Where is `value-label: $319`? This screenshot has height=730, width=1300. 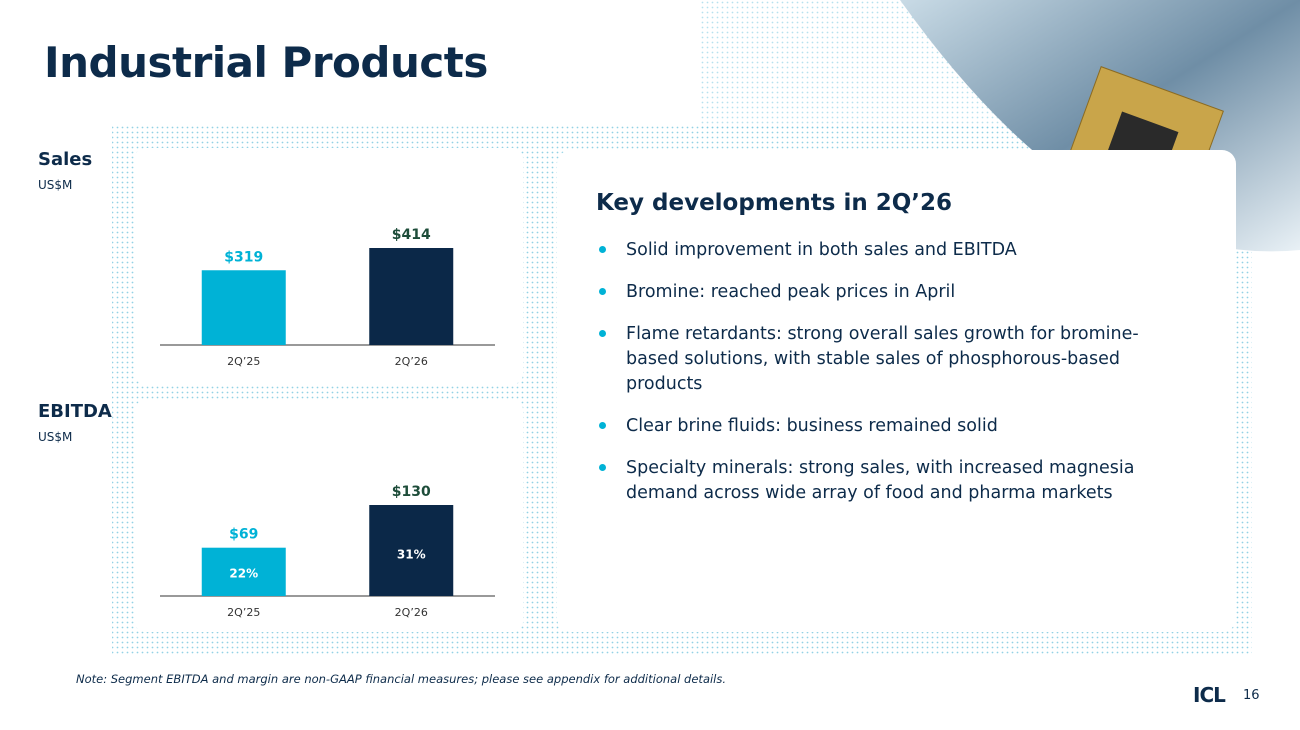
value-label: $319 is located at coordinates (243, 257).